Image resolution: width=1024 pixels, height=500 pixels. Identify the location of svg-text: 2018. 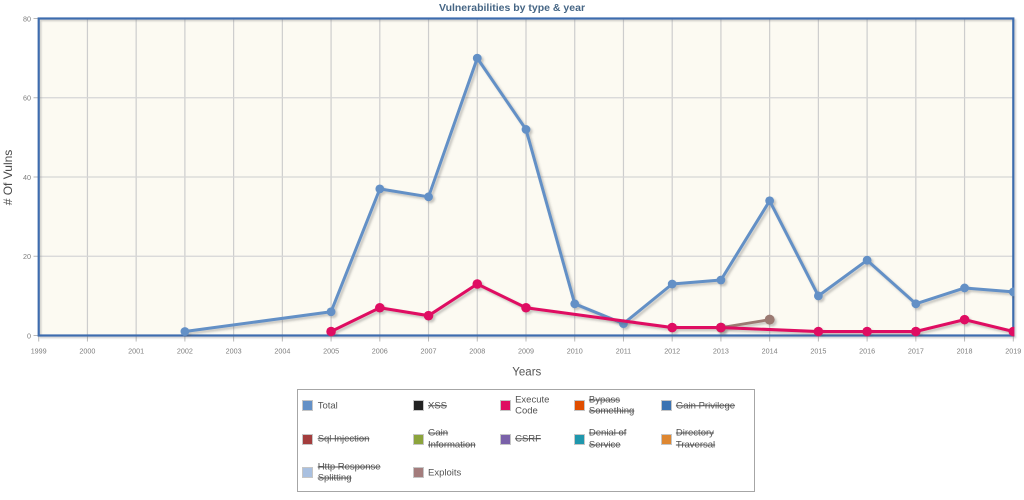
(965, 351).